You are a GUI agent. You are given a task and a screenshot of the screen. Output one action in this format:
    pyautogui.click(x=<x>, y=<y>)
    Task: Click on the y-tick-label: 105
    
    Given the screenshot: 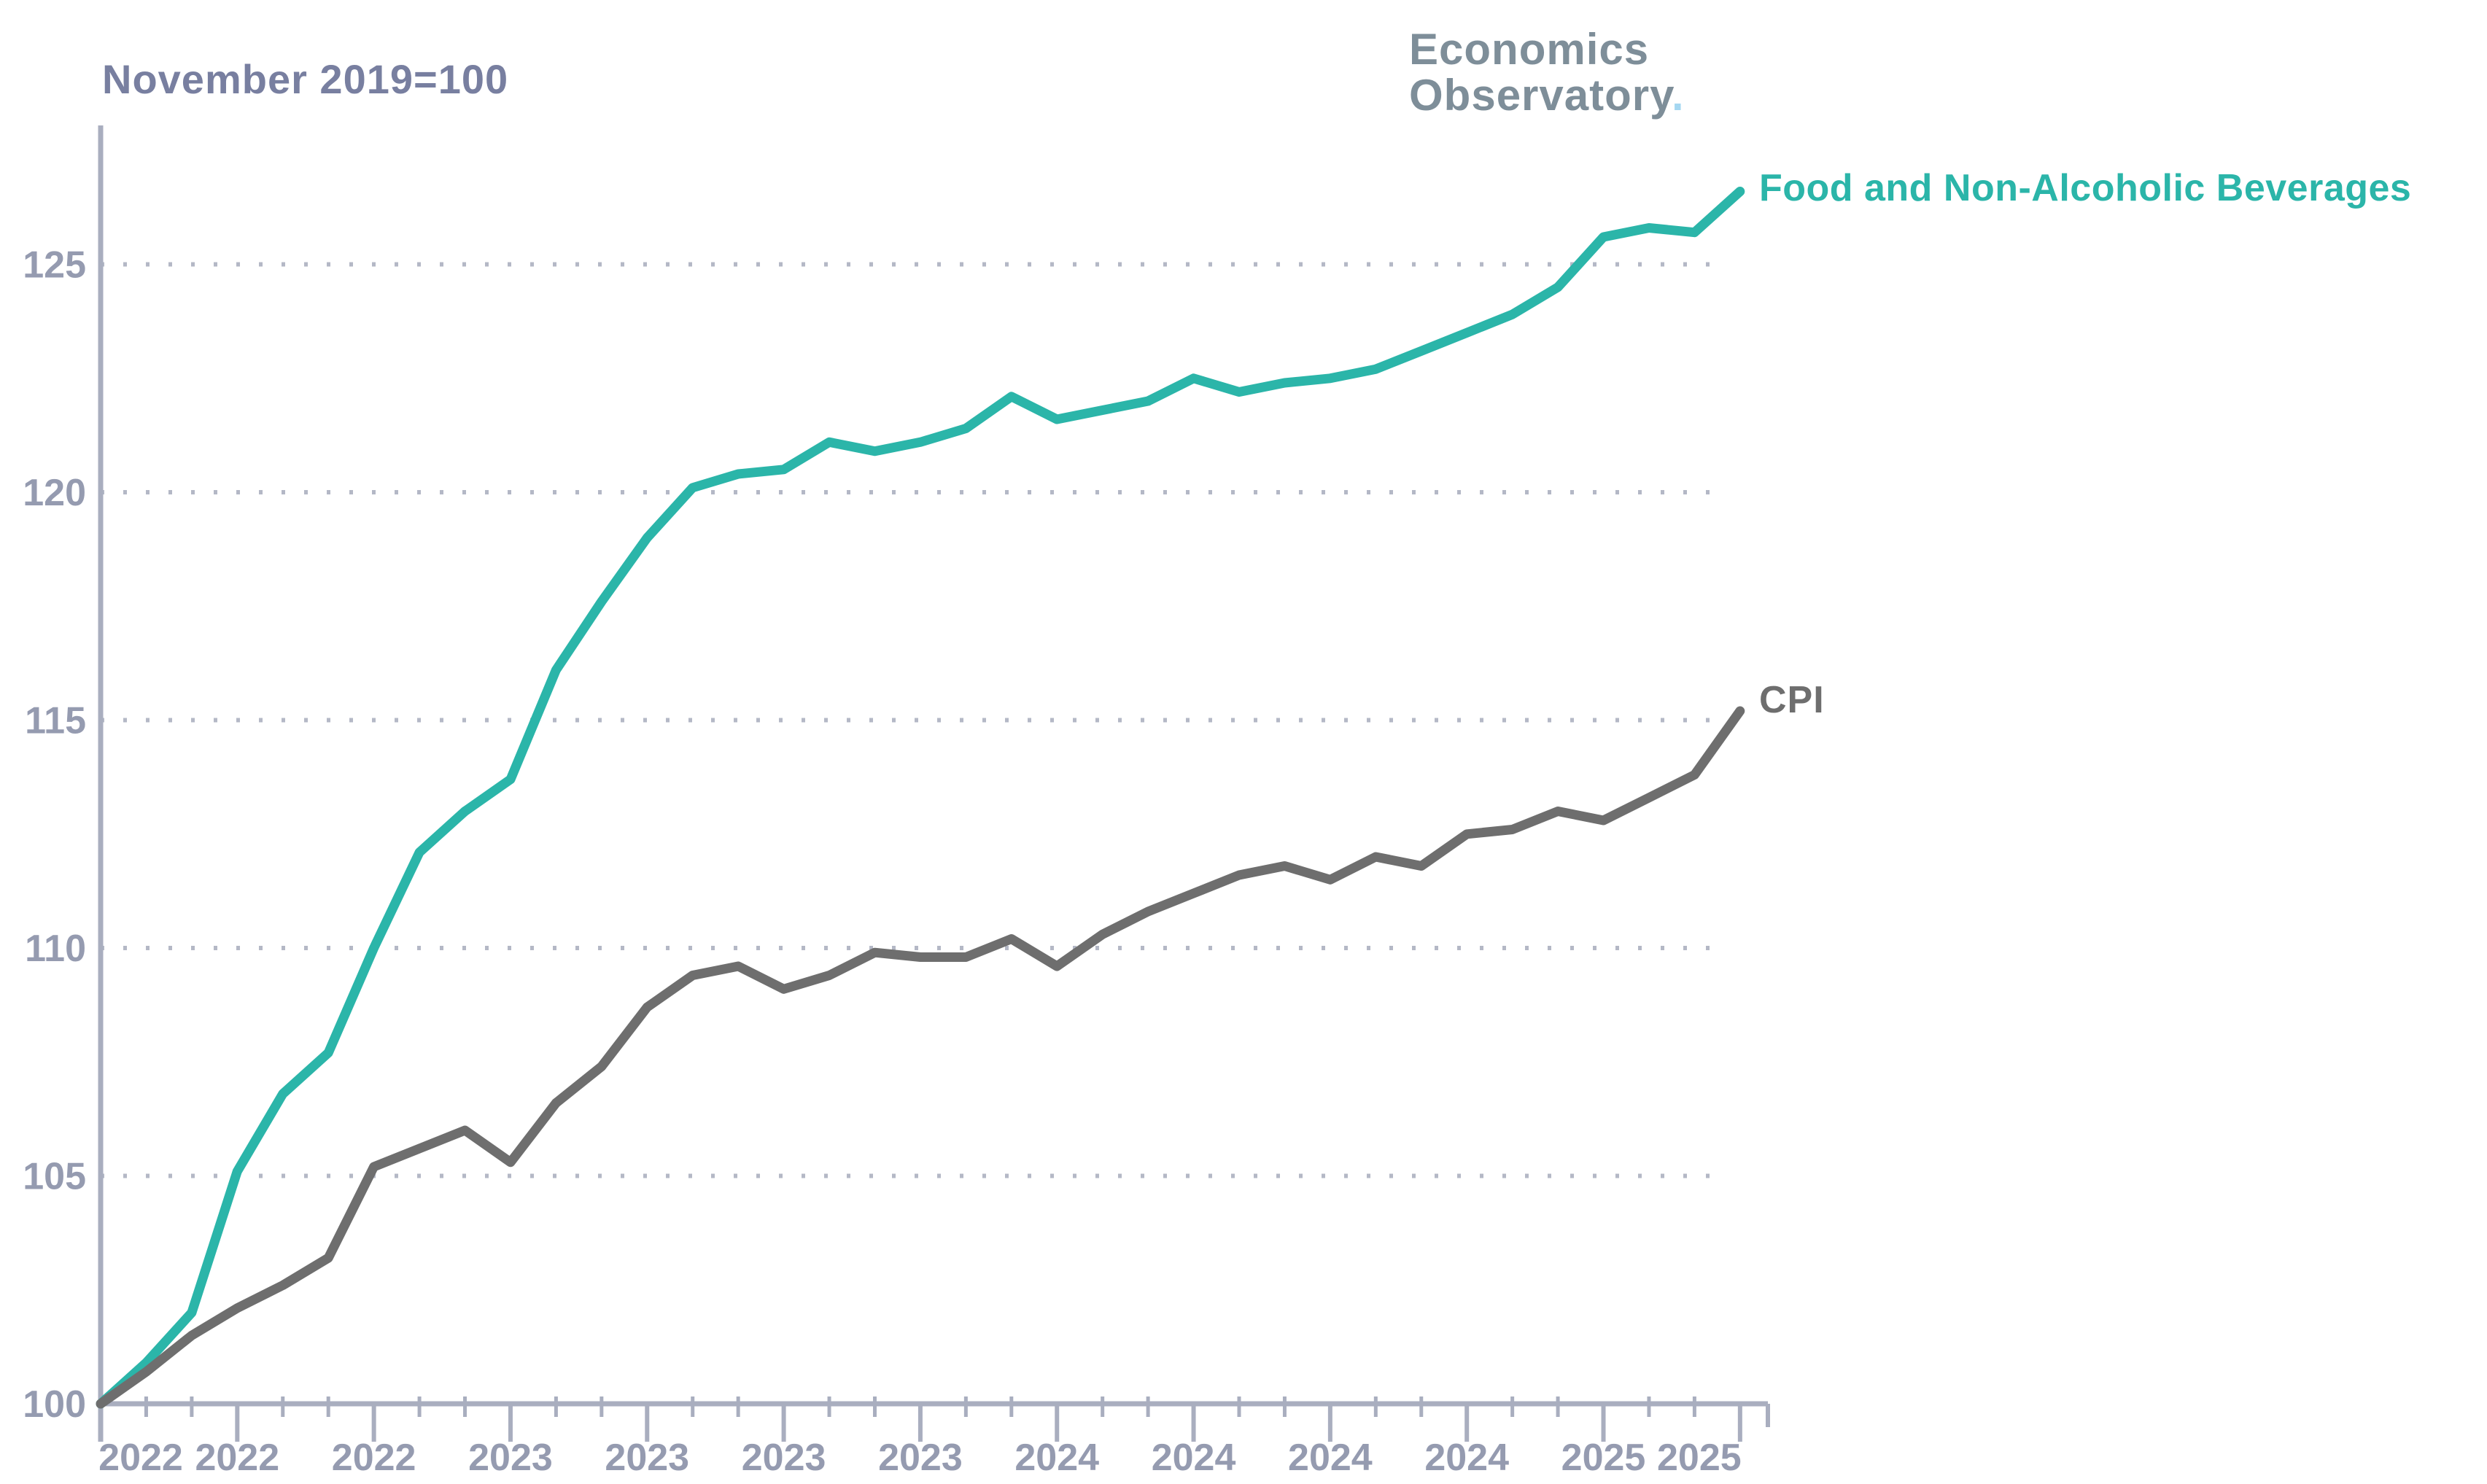 What is the action you would take?
    pyautogui.click(x=54, y=1177)
    